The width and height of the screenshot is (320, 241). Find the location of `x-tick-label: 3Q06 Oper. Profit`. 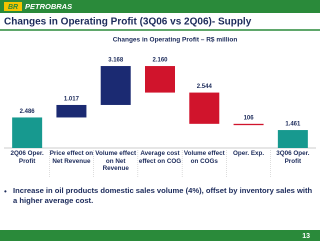

x-tick-label: 3Q06 Oper. Profit is located at coordinates (293, 157).